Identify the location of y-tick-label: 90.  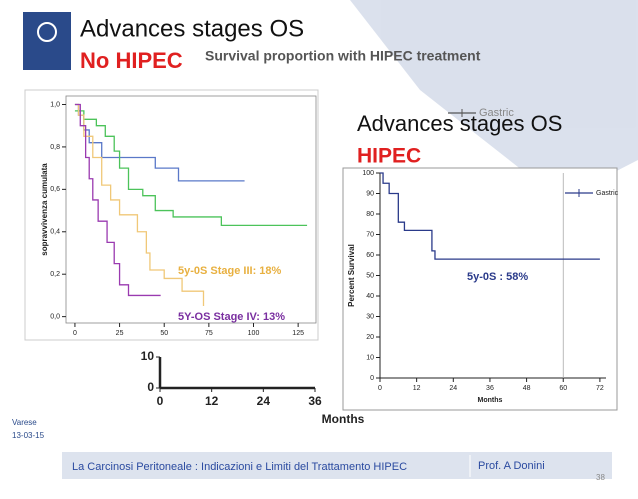
(370, 193).